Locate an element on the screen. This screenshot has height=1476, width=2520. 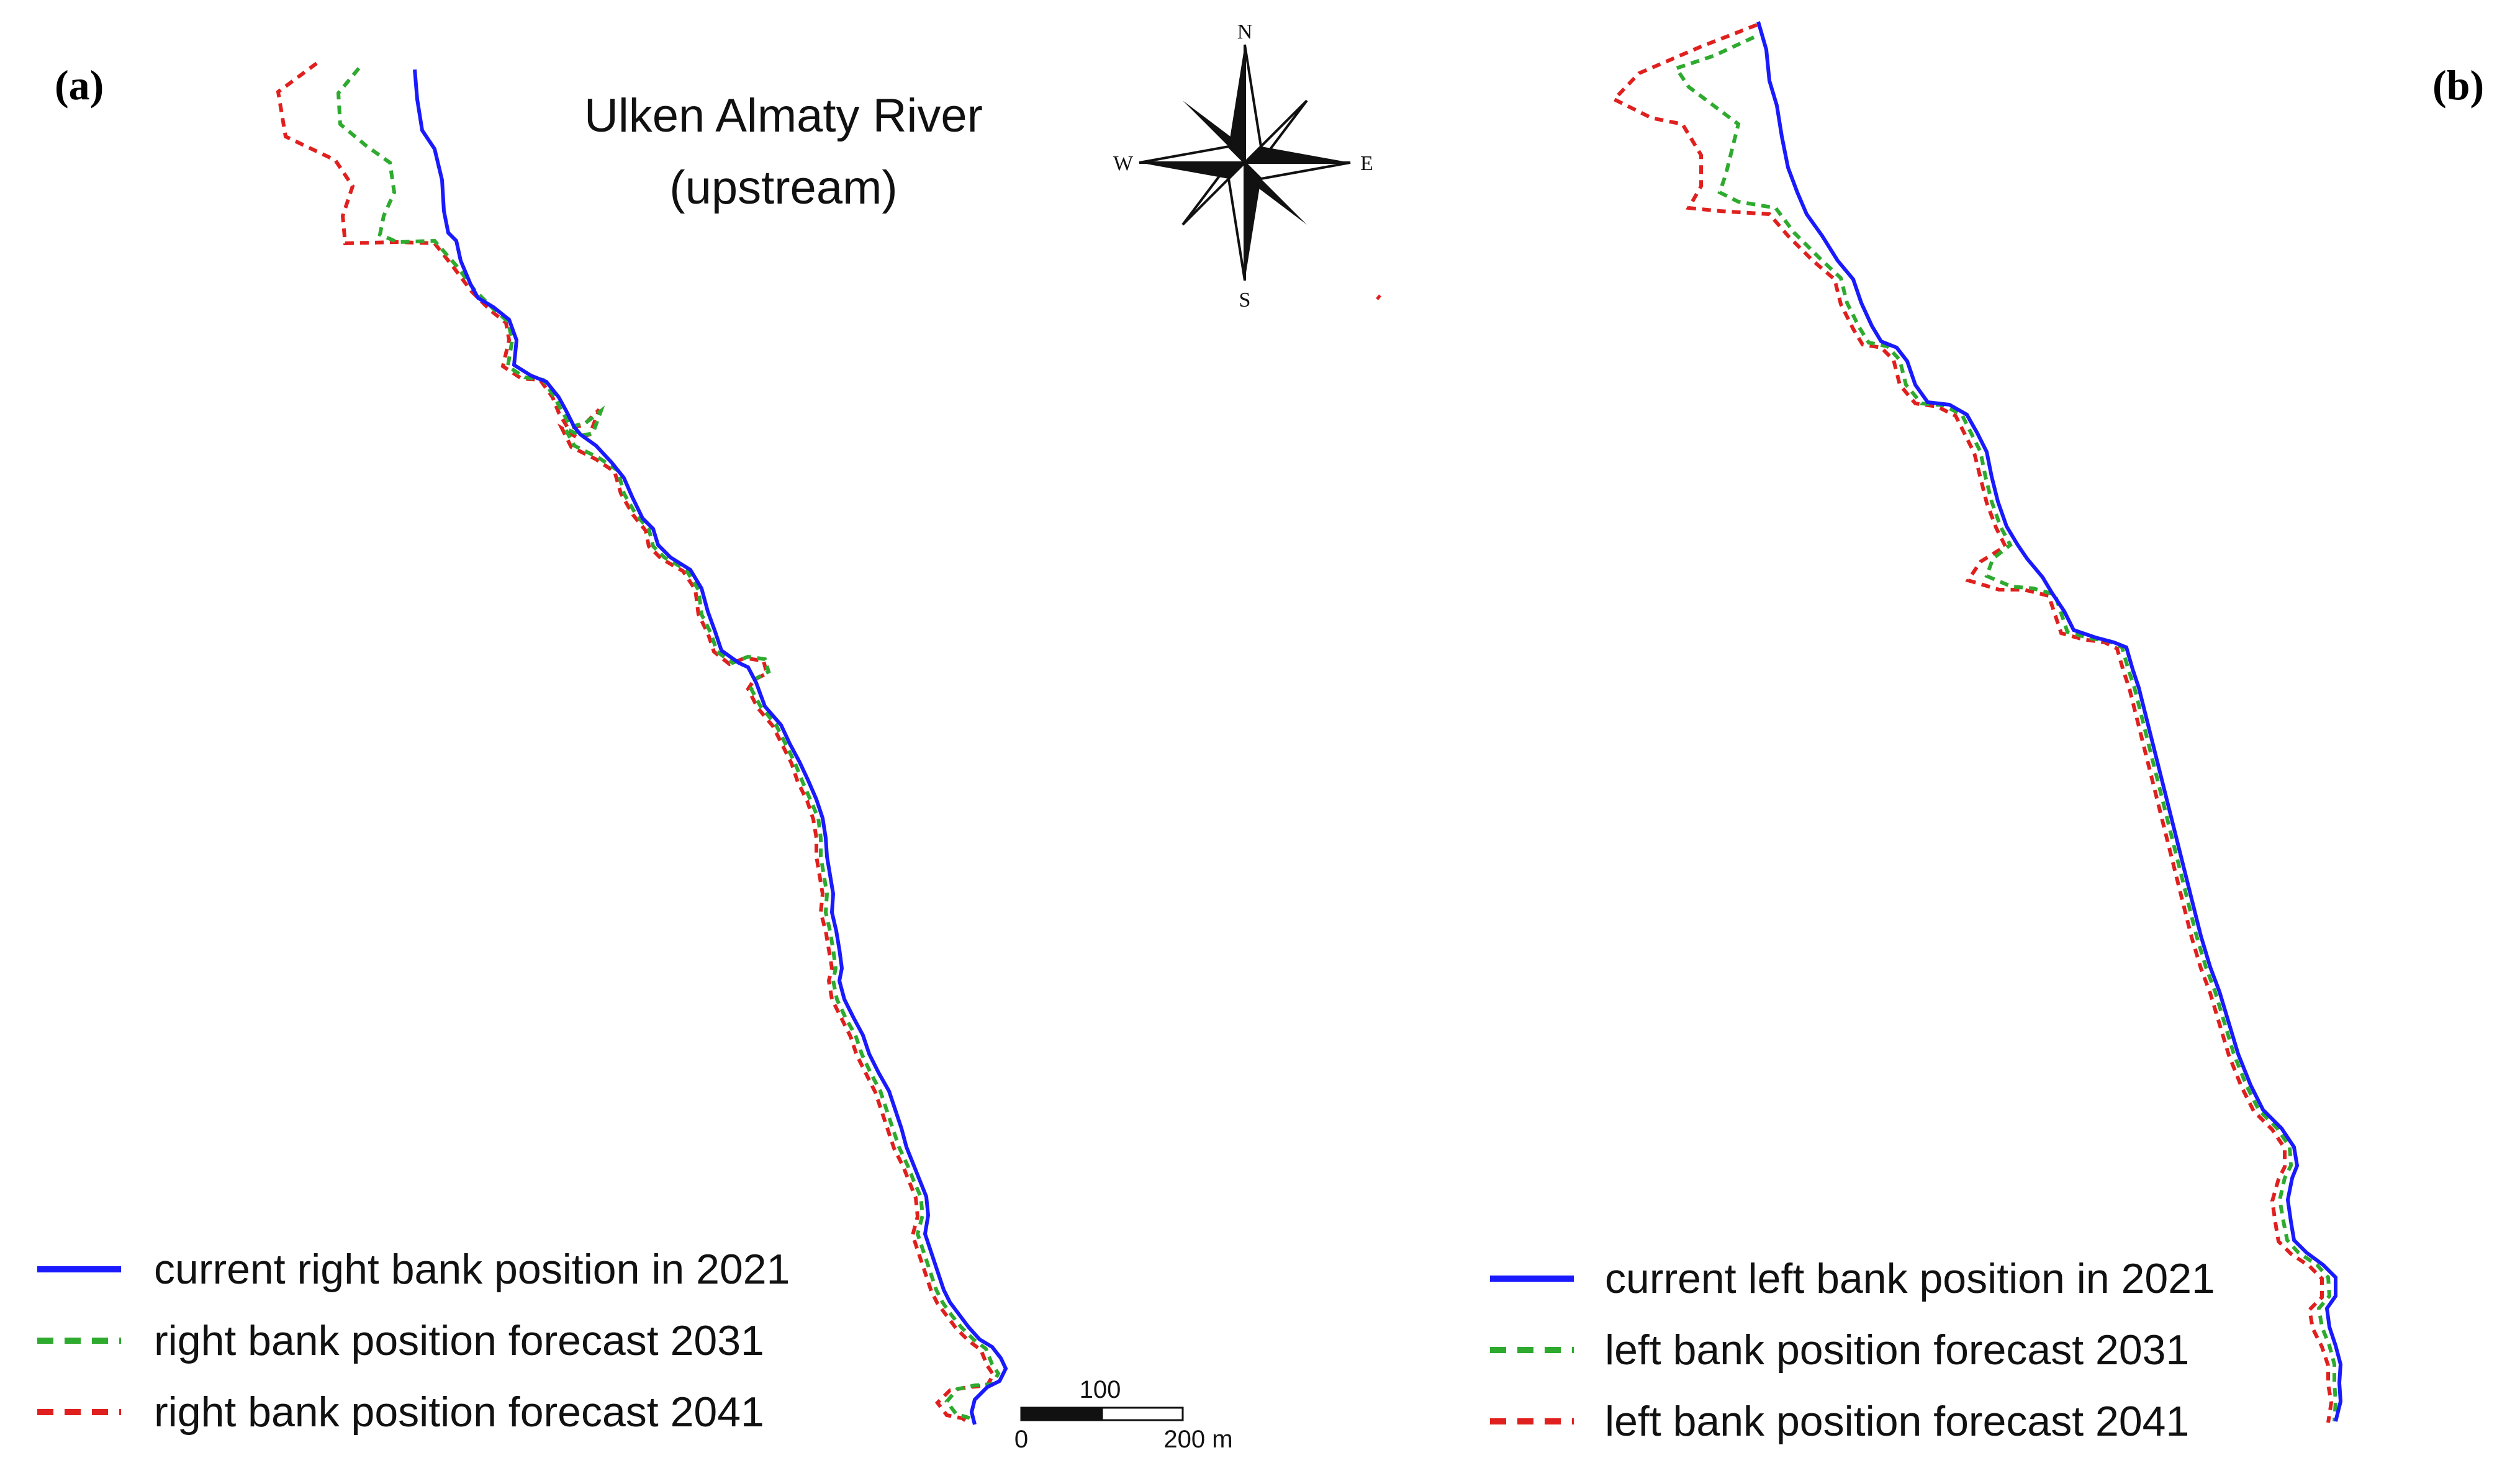
compass-north-label: N is located at coordinates (1245, 31).